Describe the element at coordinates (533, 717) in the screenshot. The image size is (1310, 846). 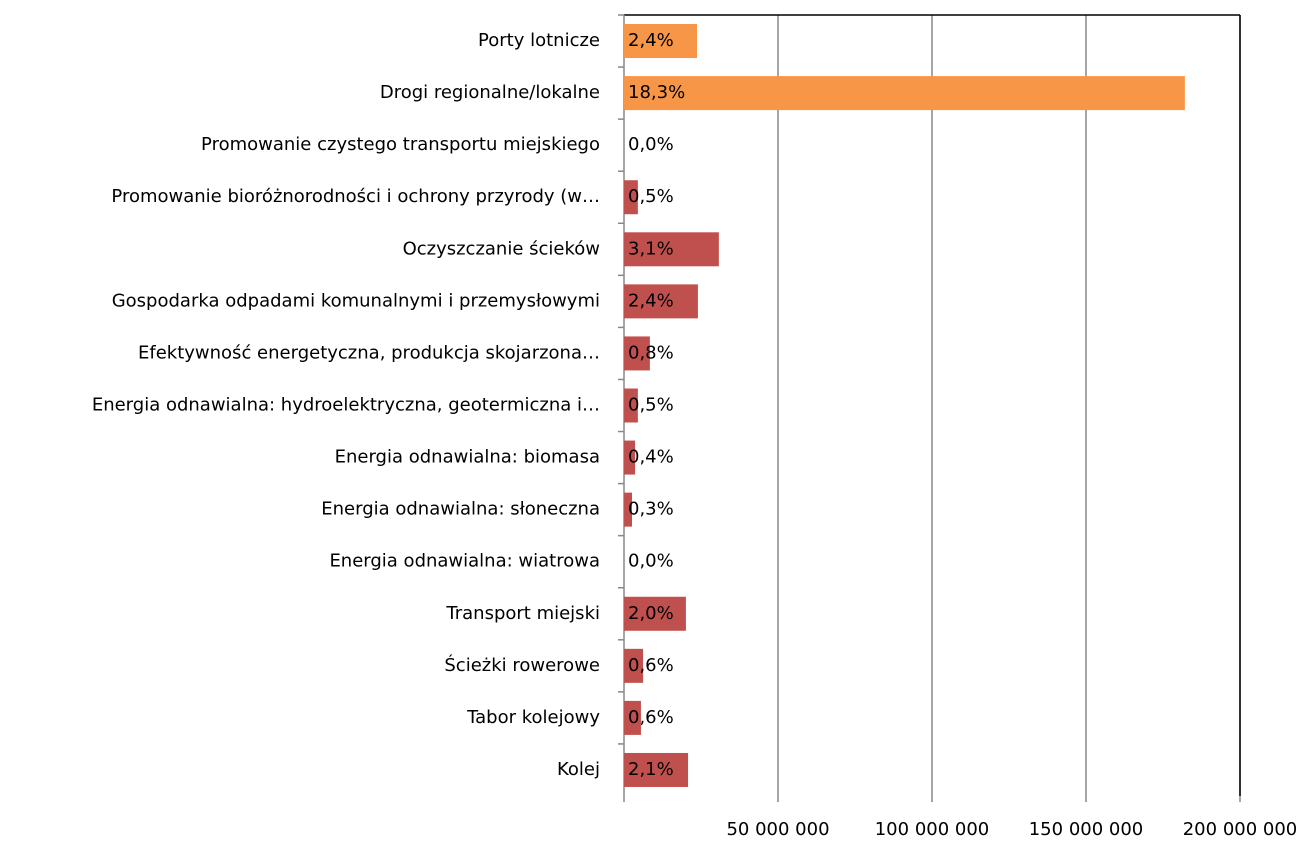
I see `y-tick-label: Tabor kolejowy` at that location.